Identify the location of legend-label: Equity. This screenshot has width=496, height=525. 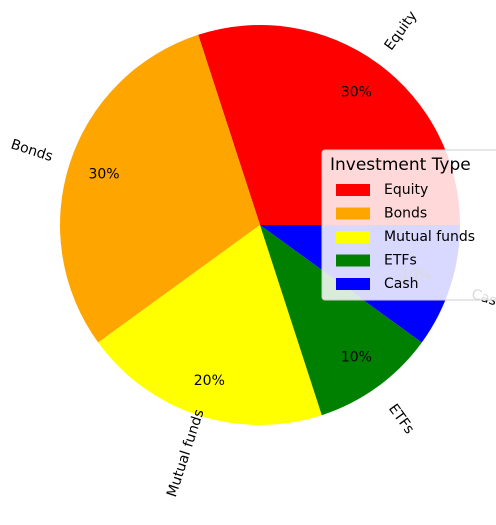
(406, 190).